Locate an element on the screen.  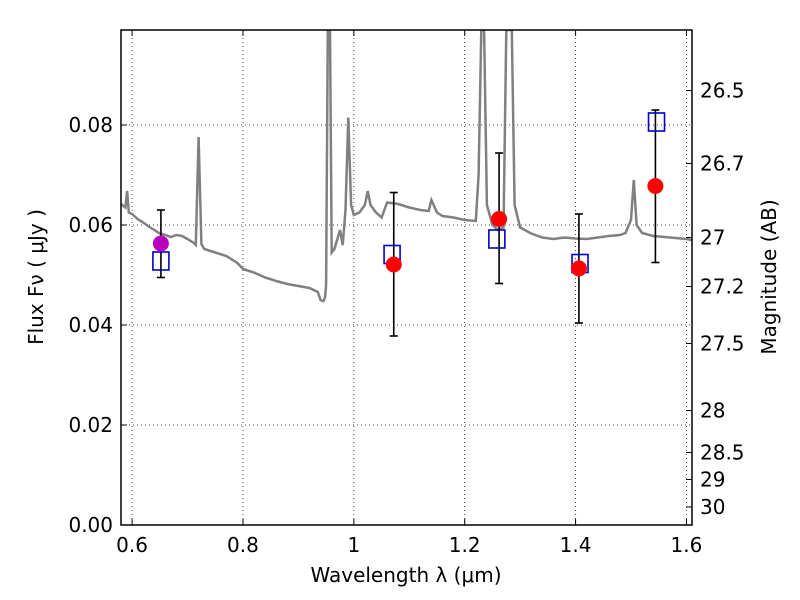
x-tick-label: 1.2 is located at coordinates (465, 545).